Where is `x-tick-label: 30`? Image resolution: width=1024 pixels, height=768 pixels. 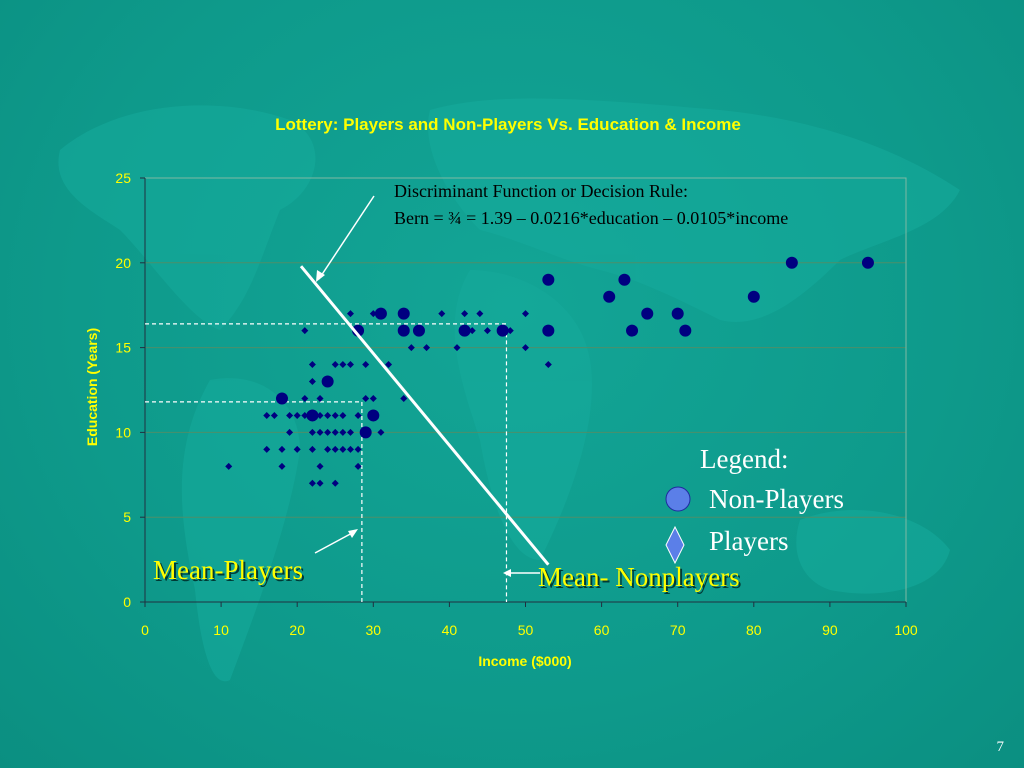
x-tick-label: 30 is located at coordinates (374, 630).